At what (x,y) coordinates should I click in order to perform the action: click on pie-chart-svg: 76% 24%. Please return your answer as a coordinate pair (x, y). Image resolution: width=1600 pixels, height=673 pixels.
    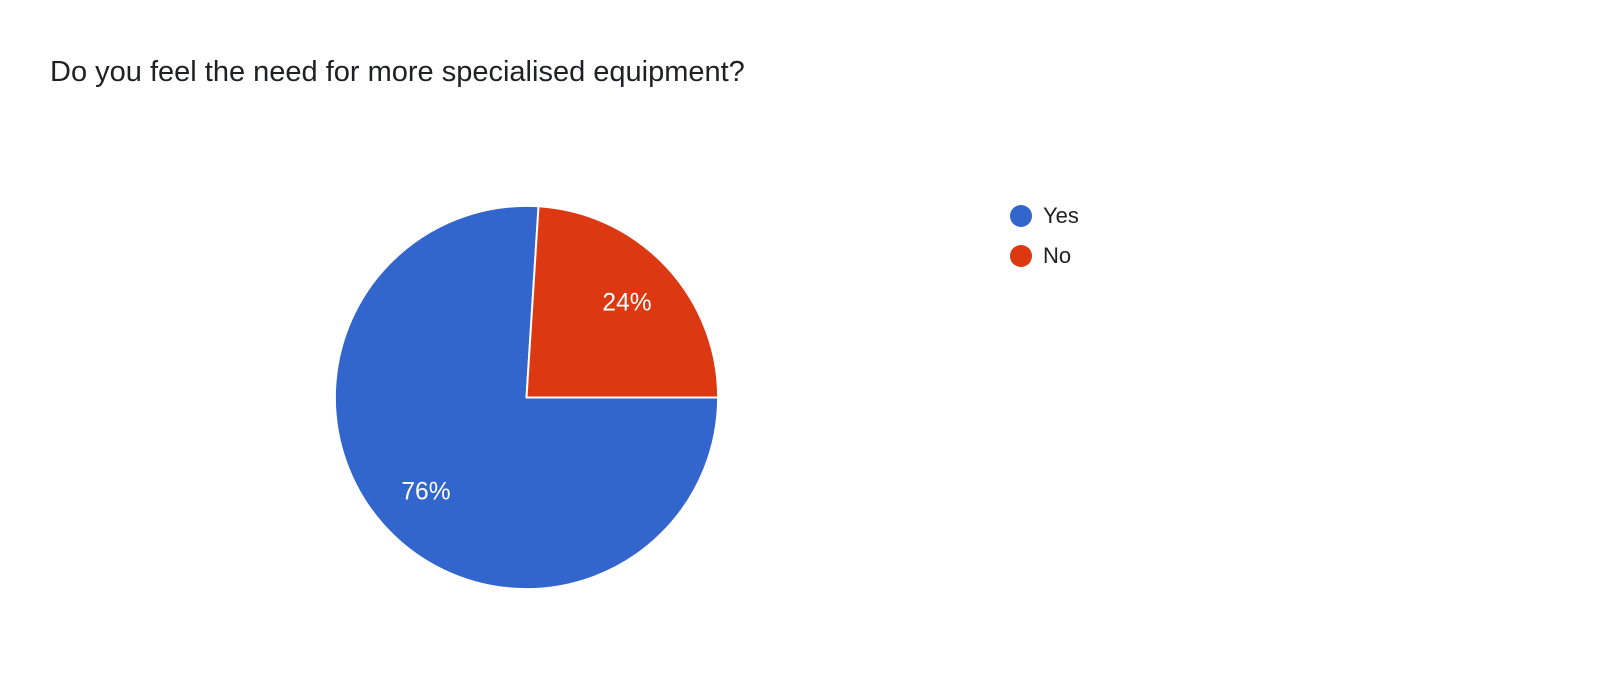
    Looking at the image, I should click on (526, 397).